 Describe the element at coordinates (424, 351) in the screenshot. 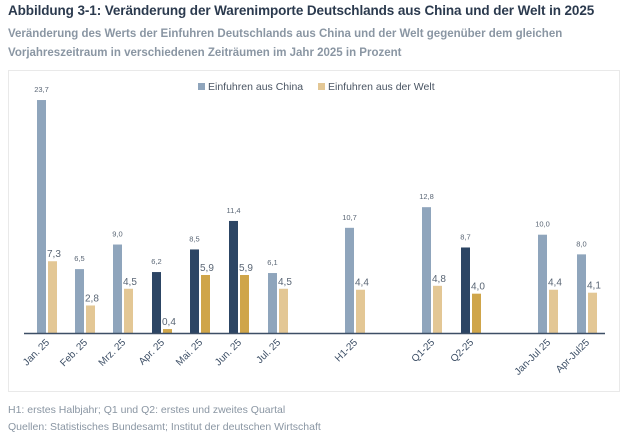

I see `tick-label-q1-25: Q1-25` at that location.